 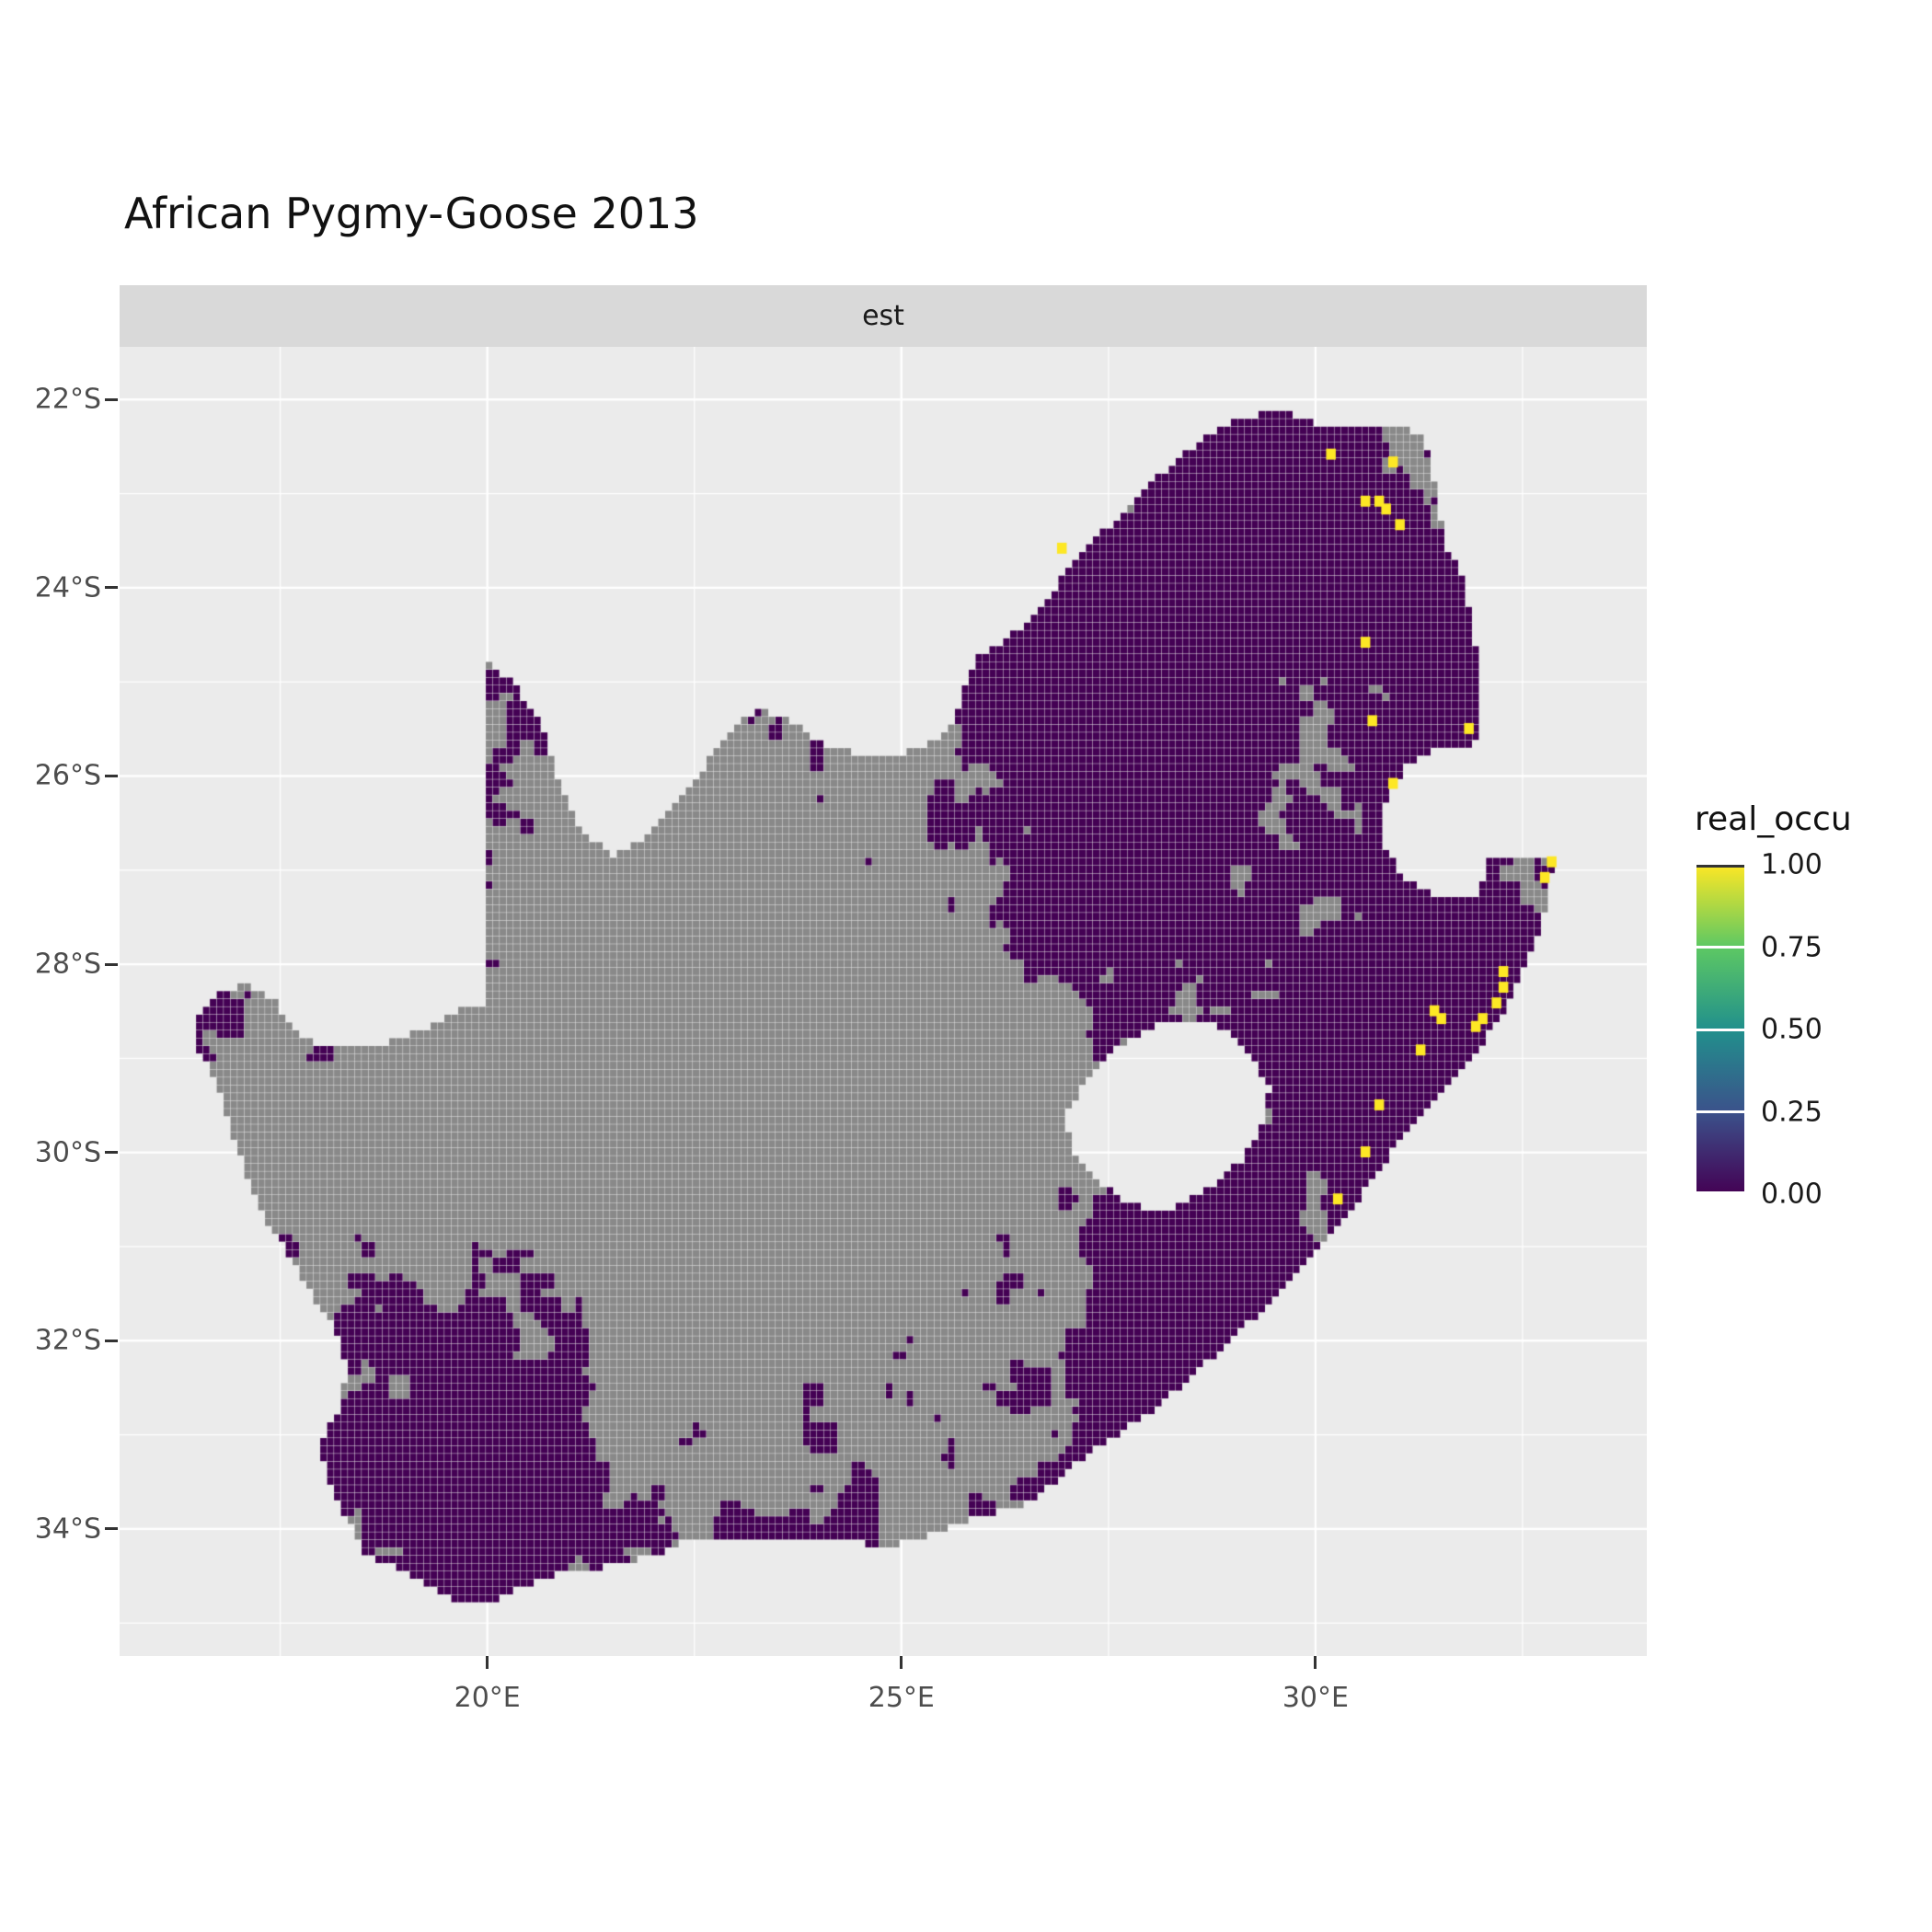 What do you see at coordinates (1792, 1194) in the screenshot?
I see `legend-tick-label: 0.00` at bounding box center [1792, 1194].